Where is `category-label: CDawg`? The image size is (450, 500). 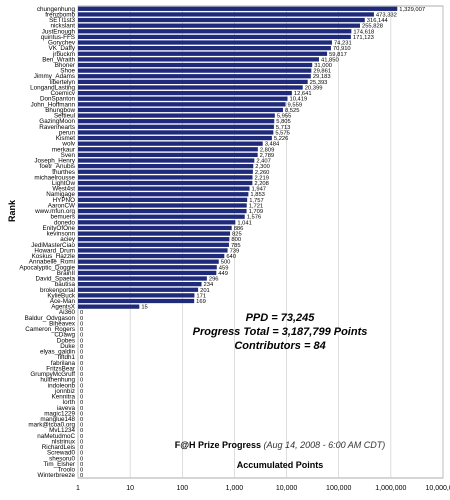
category-label: CDawg is located at coordinates (64, 335).